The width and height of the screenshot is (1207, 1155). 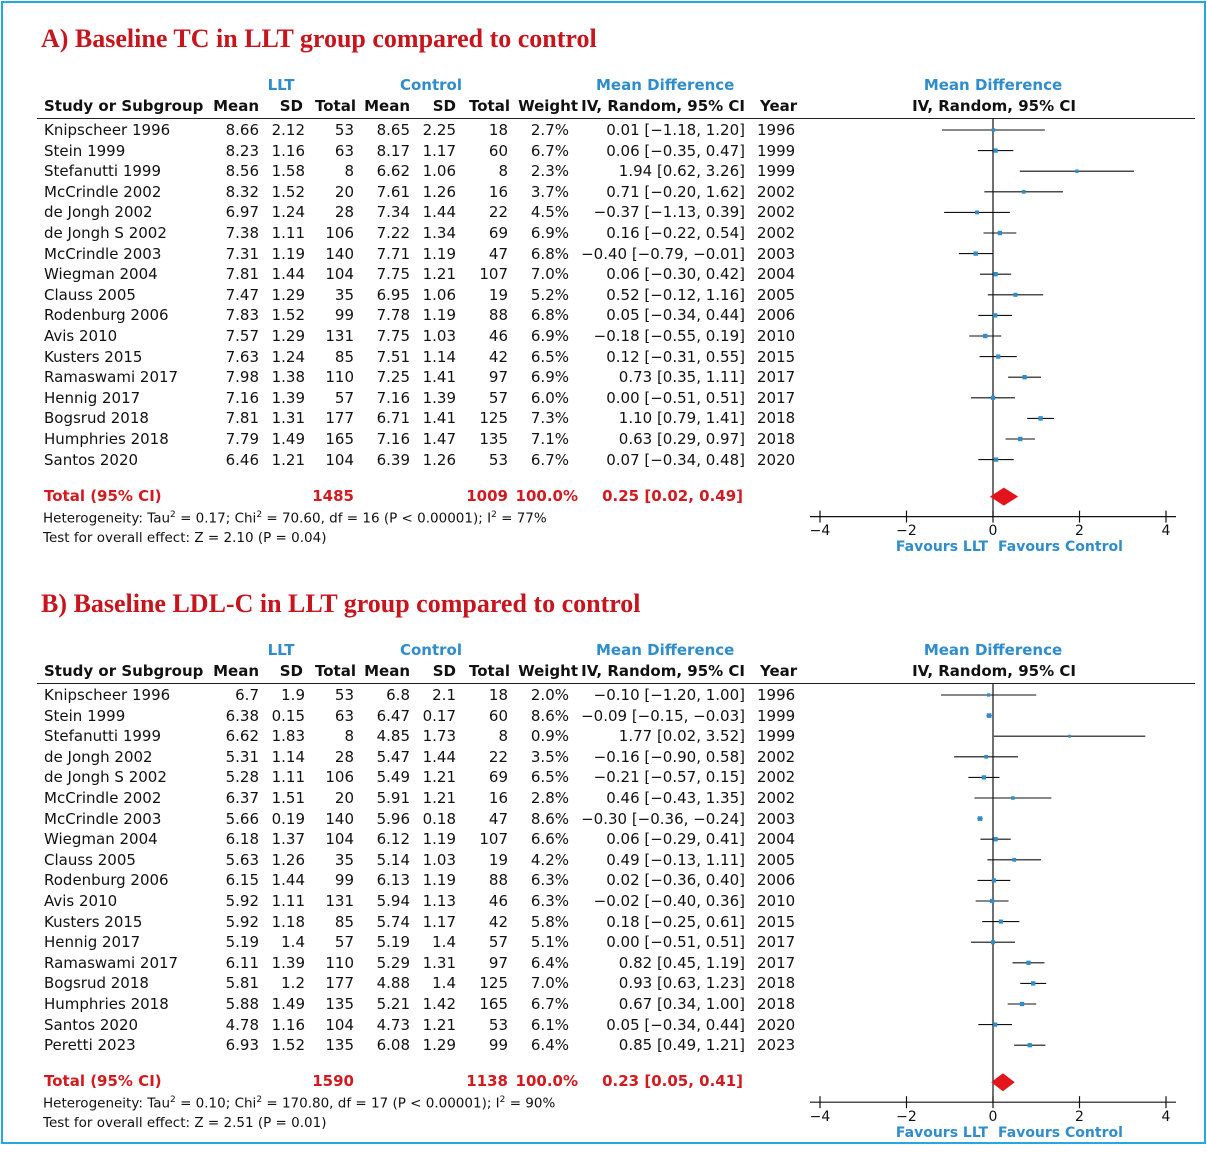 What do you see at coordinates (549, 171) in the screenshot?
I see `study-w: 2.3%` at bounding box center [549, 171].